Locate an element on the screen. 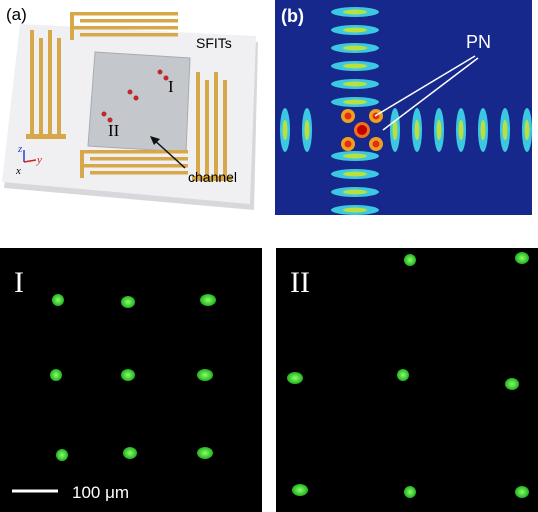  channel-block is located at coordinates (139, 102).